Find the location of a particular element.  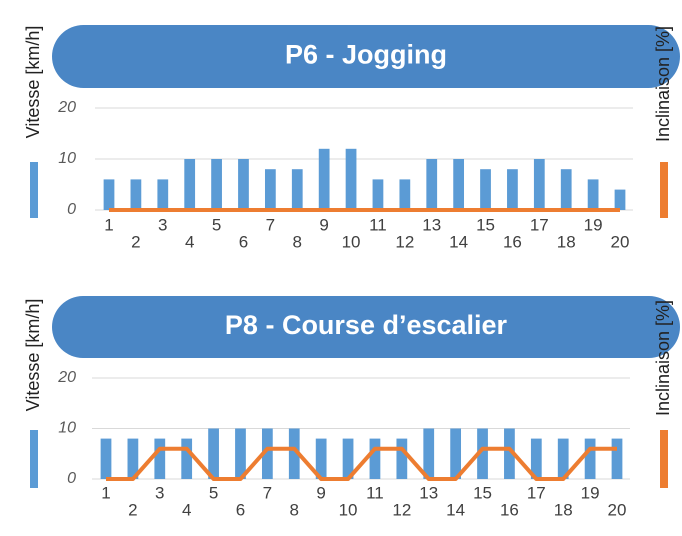

chart-title: P8 - Course d’escalier is located at coordinates (366, 325).